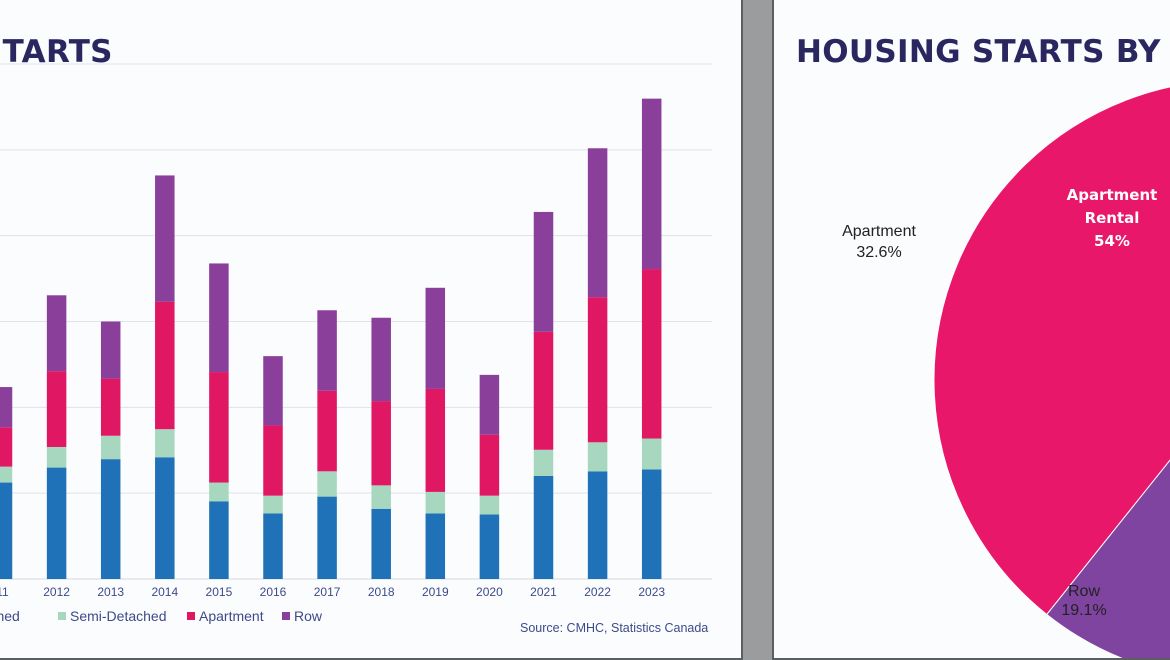 This screenshot has height=660, width=1170. Describe the element at coordinates (286, 616) in the screenshot. I see `legend-swatch-row` at that location.